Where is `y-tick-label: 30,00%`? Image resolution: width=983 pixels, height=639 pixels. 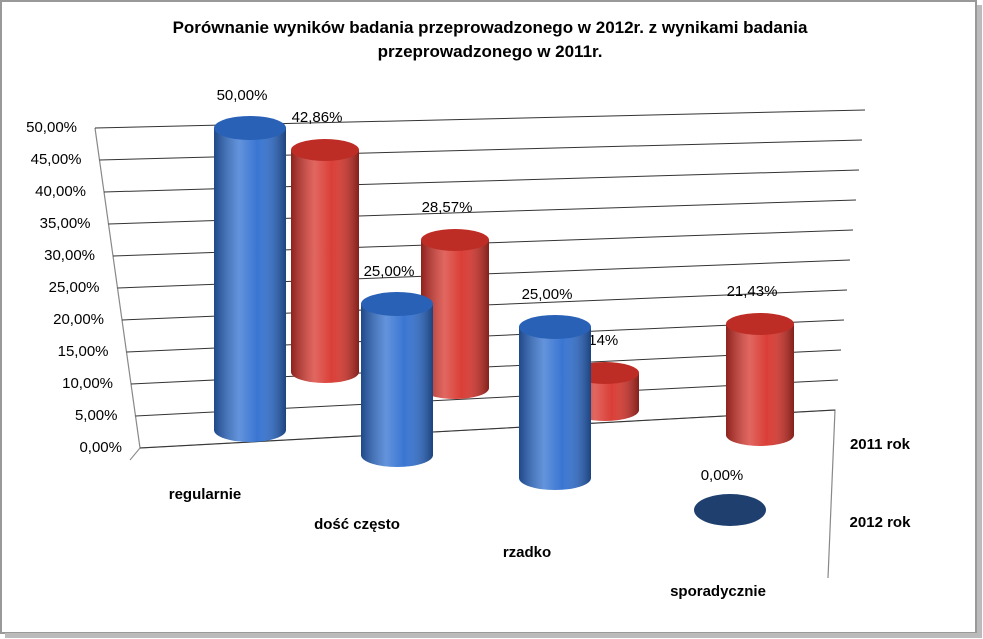 y-tick-label: 30,00% is located at coordinates (69, 255).